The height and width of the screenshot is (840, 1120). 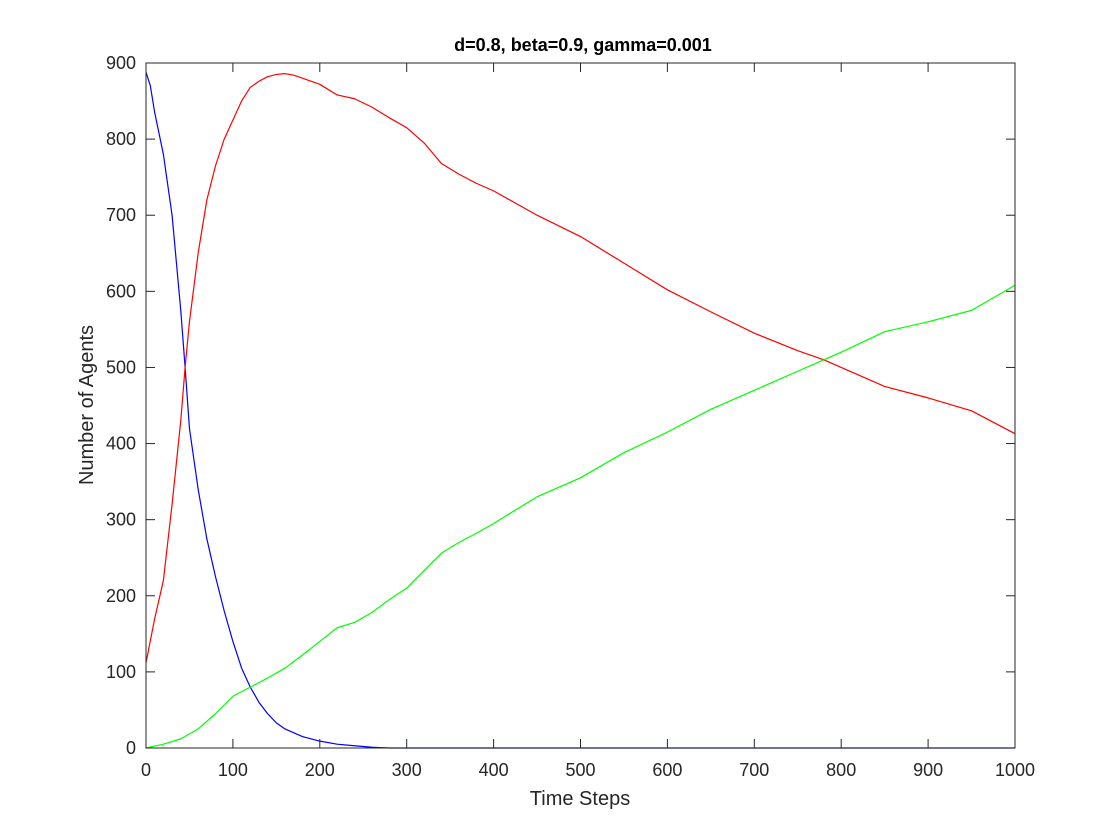 I want to click on y-tick-label: 100, so click(x=121, y=672).